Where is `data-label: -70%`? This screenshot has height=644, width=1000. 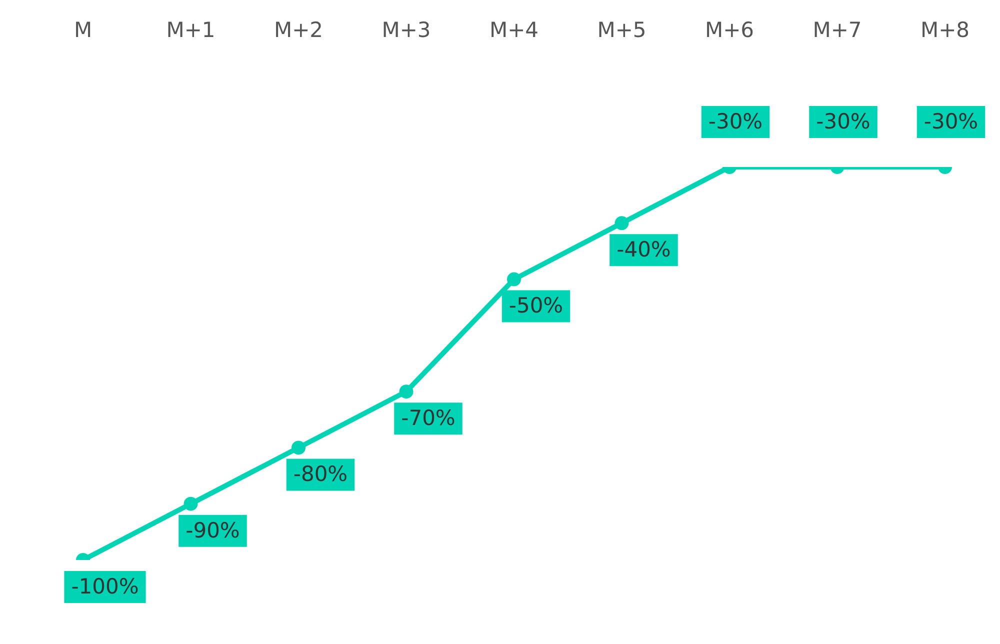 data-label: -70% is located at coordinates (428, 418).